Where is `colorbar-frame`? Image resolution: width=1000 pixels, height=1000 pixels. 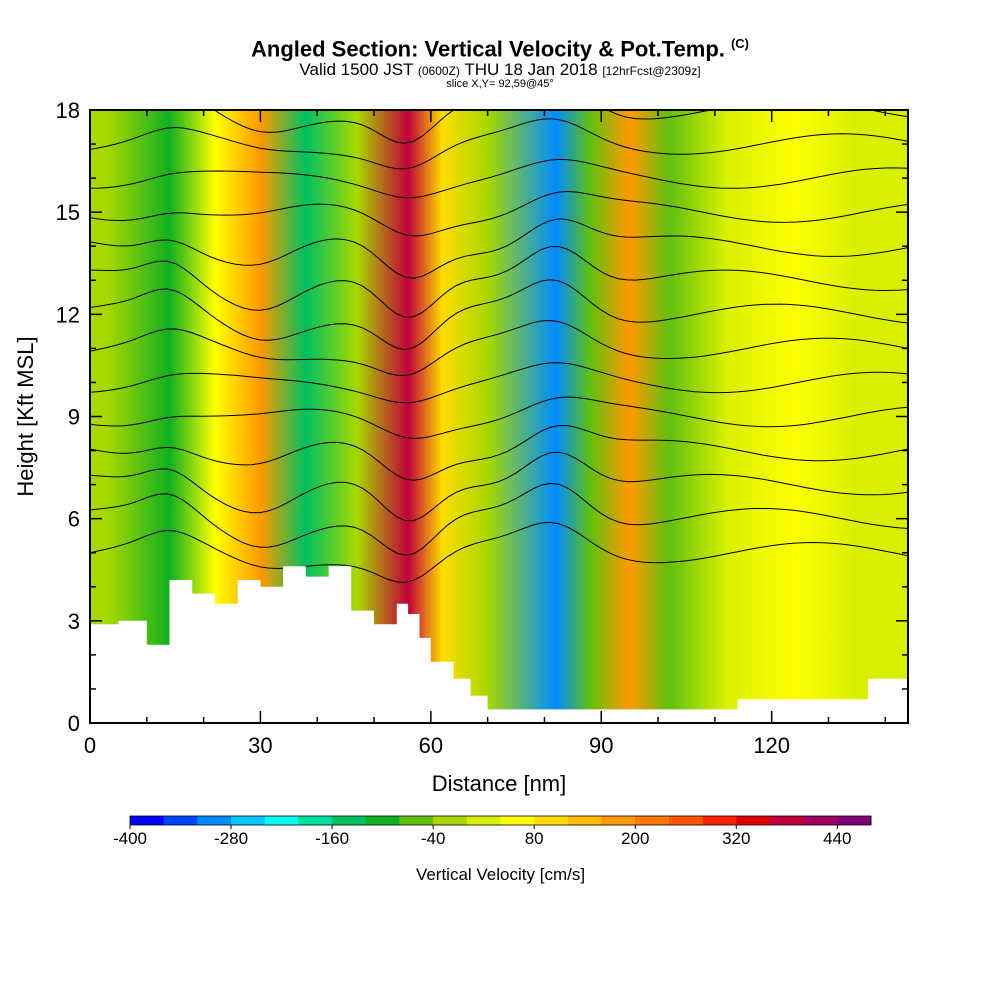 colorbar-frame is located at coordinates (500, 820).